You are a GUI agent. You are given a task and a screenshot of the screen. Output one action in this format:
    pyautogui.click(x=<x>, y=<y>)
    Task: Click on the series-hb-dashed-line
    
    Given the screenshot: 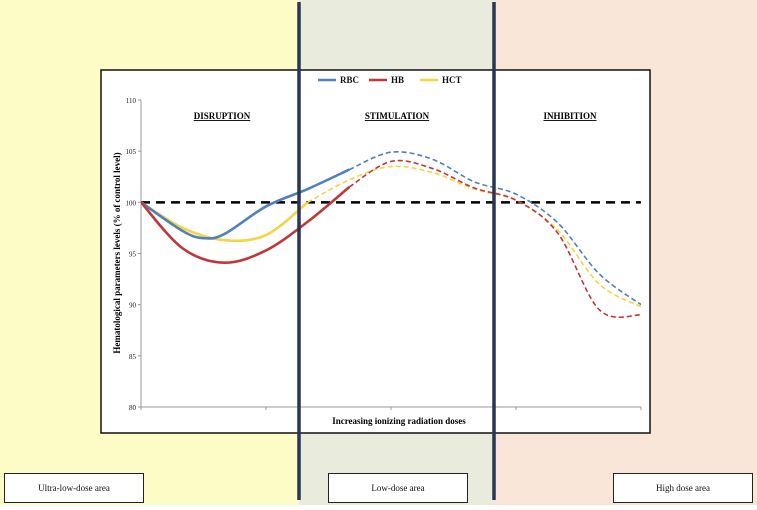 What is the action you would take?
    pyautogui.click(x=494, y=238)
    